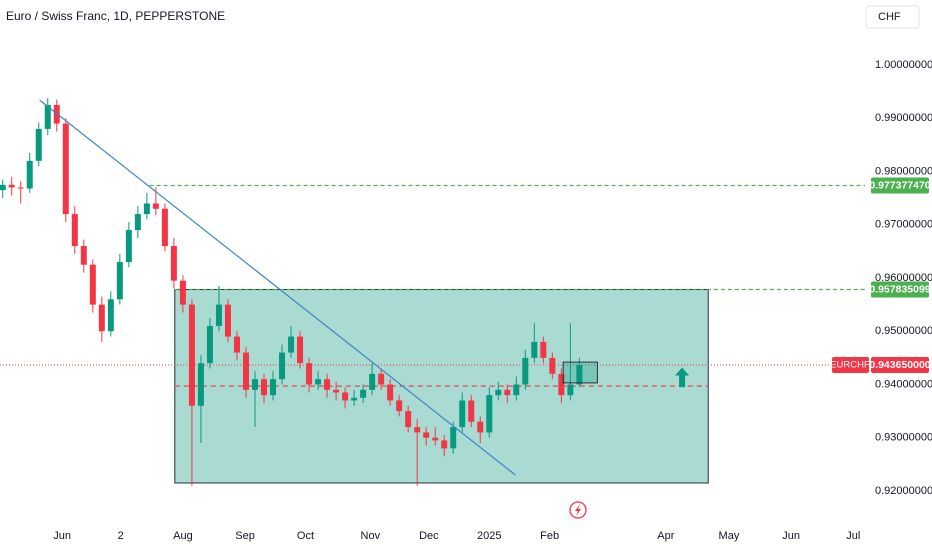  I want to click on x-tick-label: Feb, so click(549, 536).